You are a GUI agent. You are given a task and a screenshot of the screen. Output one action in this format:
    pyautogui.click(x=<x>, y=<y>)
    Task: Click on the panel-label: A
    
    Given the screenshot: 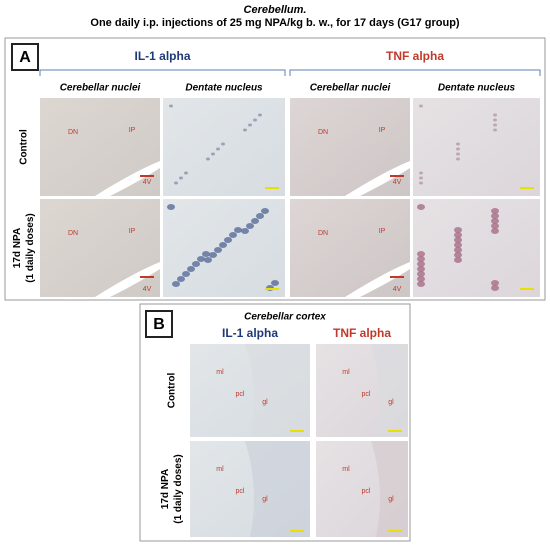 What is the action you would take?
    pyautogui.click(x=25, y=57)
    